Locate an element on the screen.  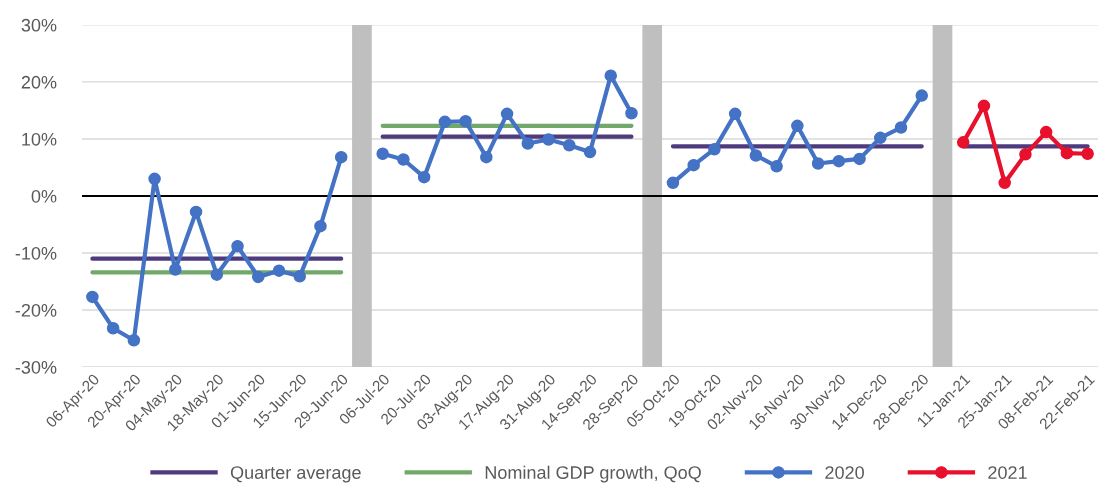
y-tick-label: -20% is located at coordinates (36, 310).